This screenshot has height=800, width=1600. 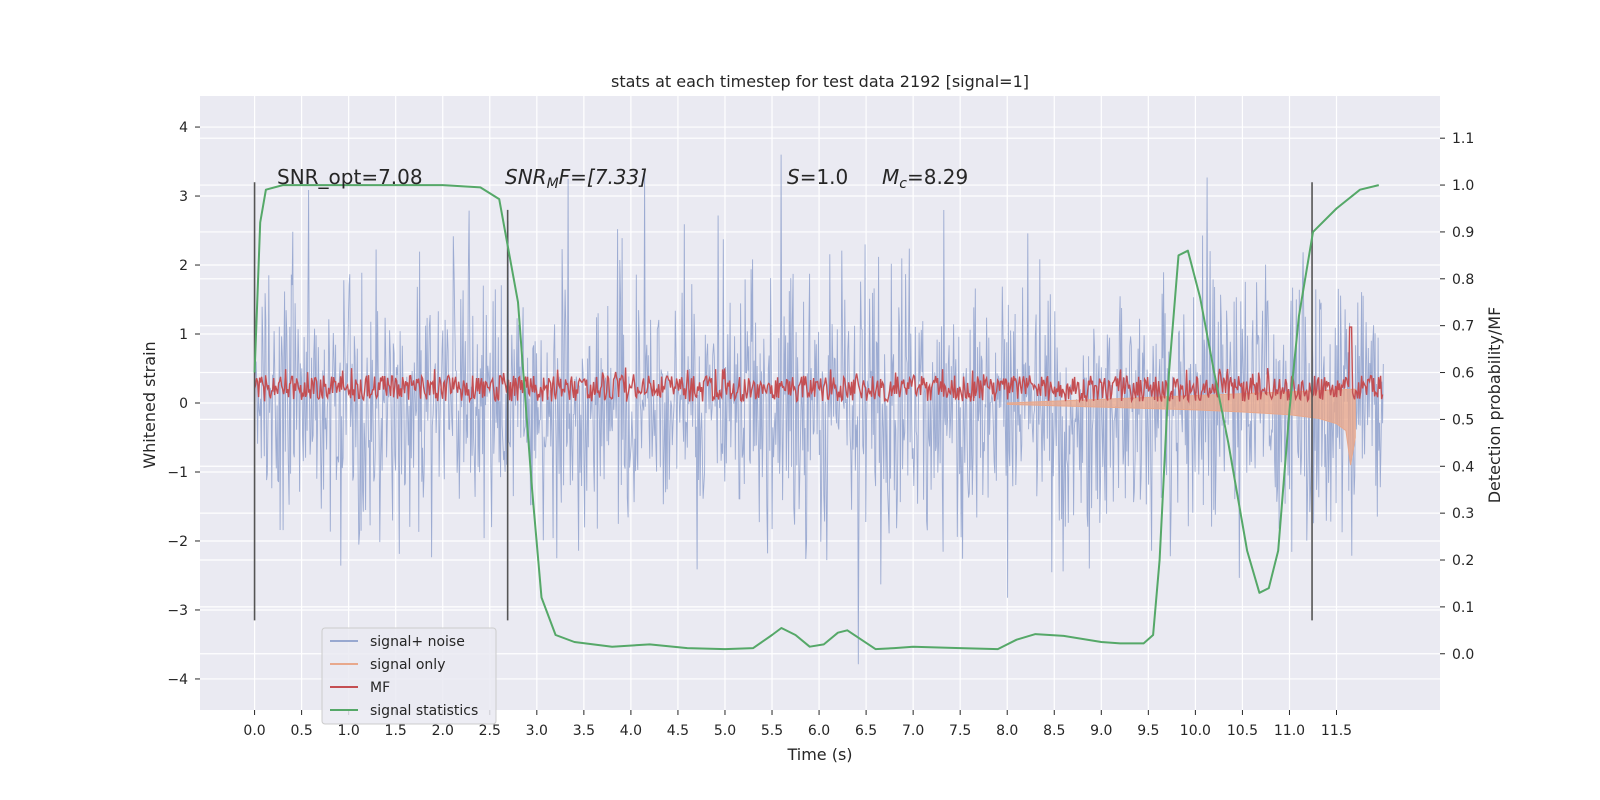 What do you see at coordinates (1242, 731) in the screenshot?
I see `x-tick-label: 10.5` at bounding box center [1242, 731].